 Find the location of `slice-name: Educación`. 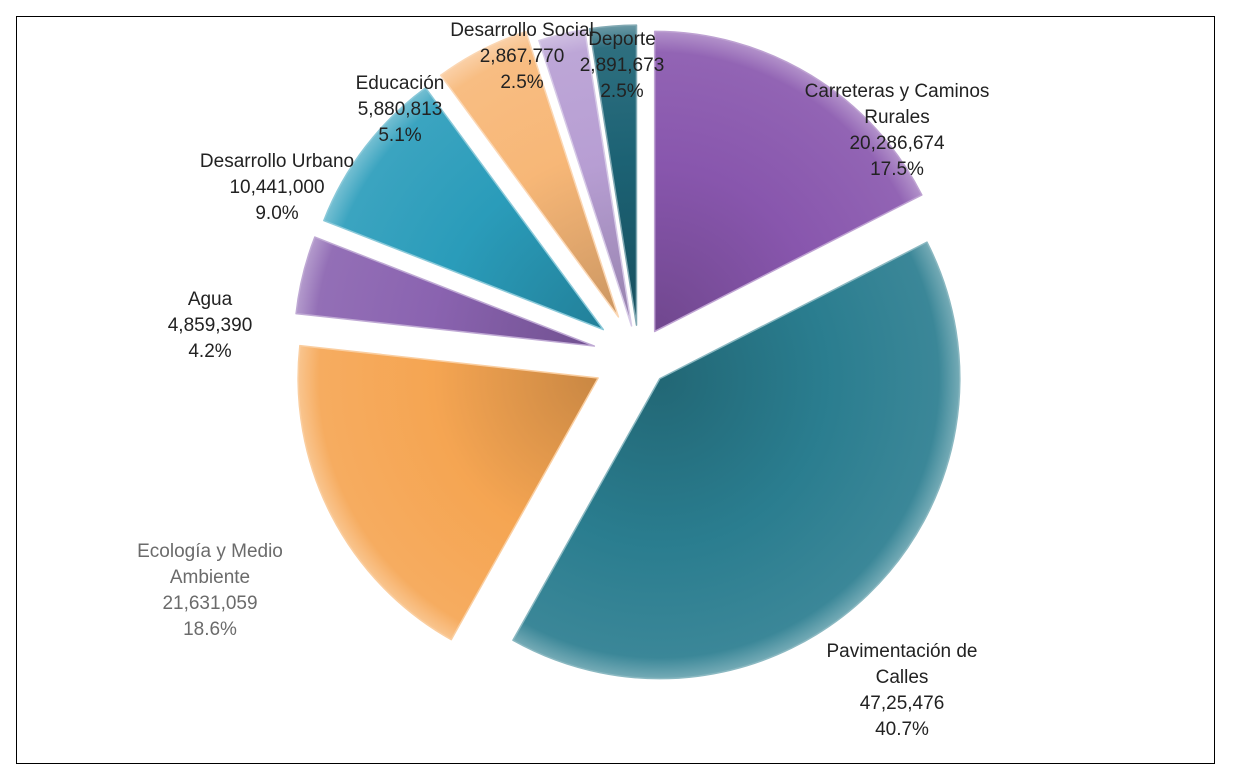

slice-name: Educación is located at coordinates (400, 83).